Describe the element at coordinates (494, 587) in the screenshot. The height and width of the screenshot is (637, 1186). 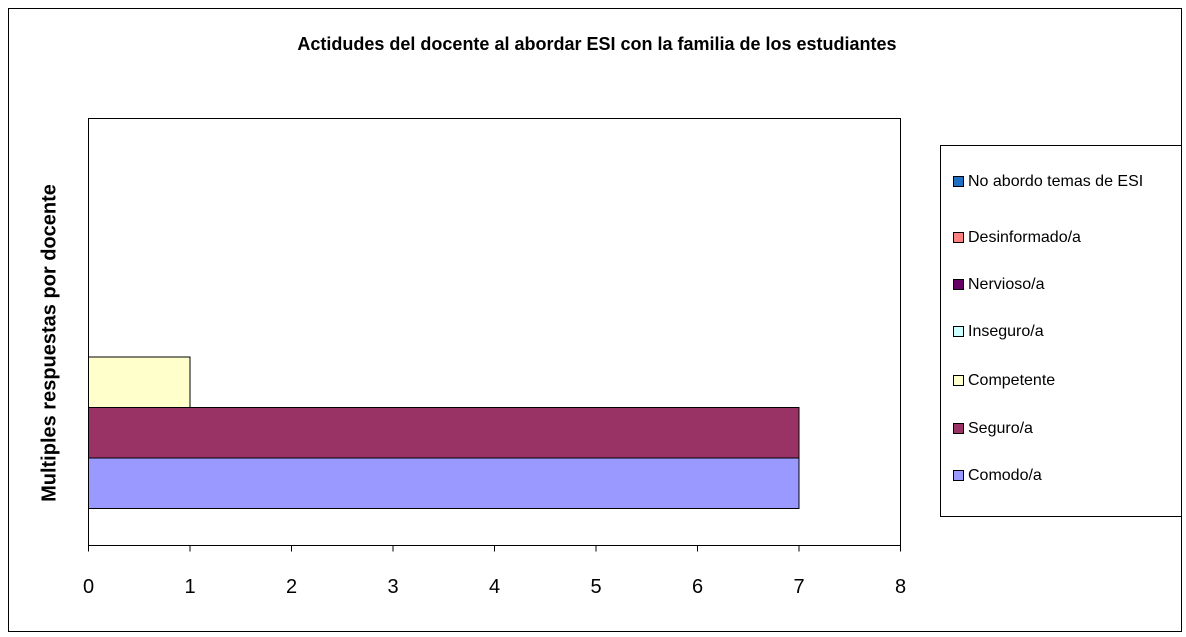
I see `x-tick-label: 4` at that location.